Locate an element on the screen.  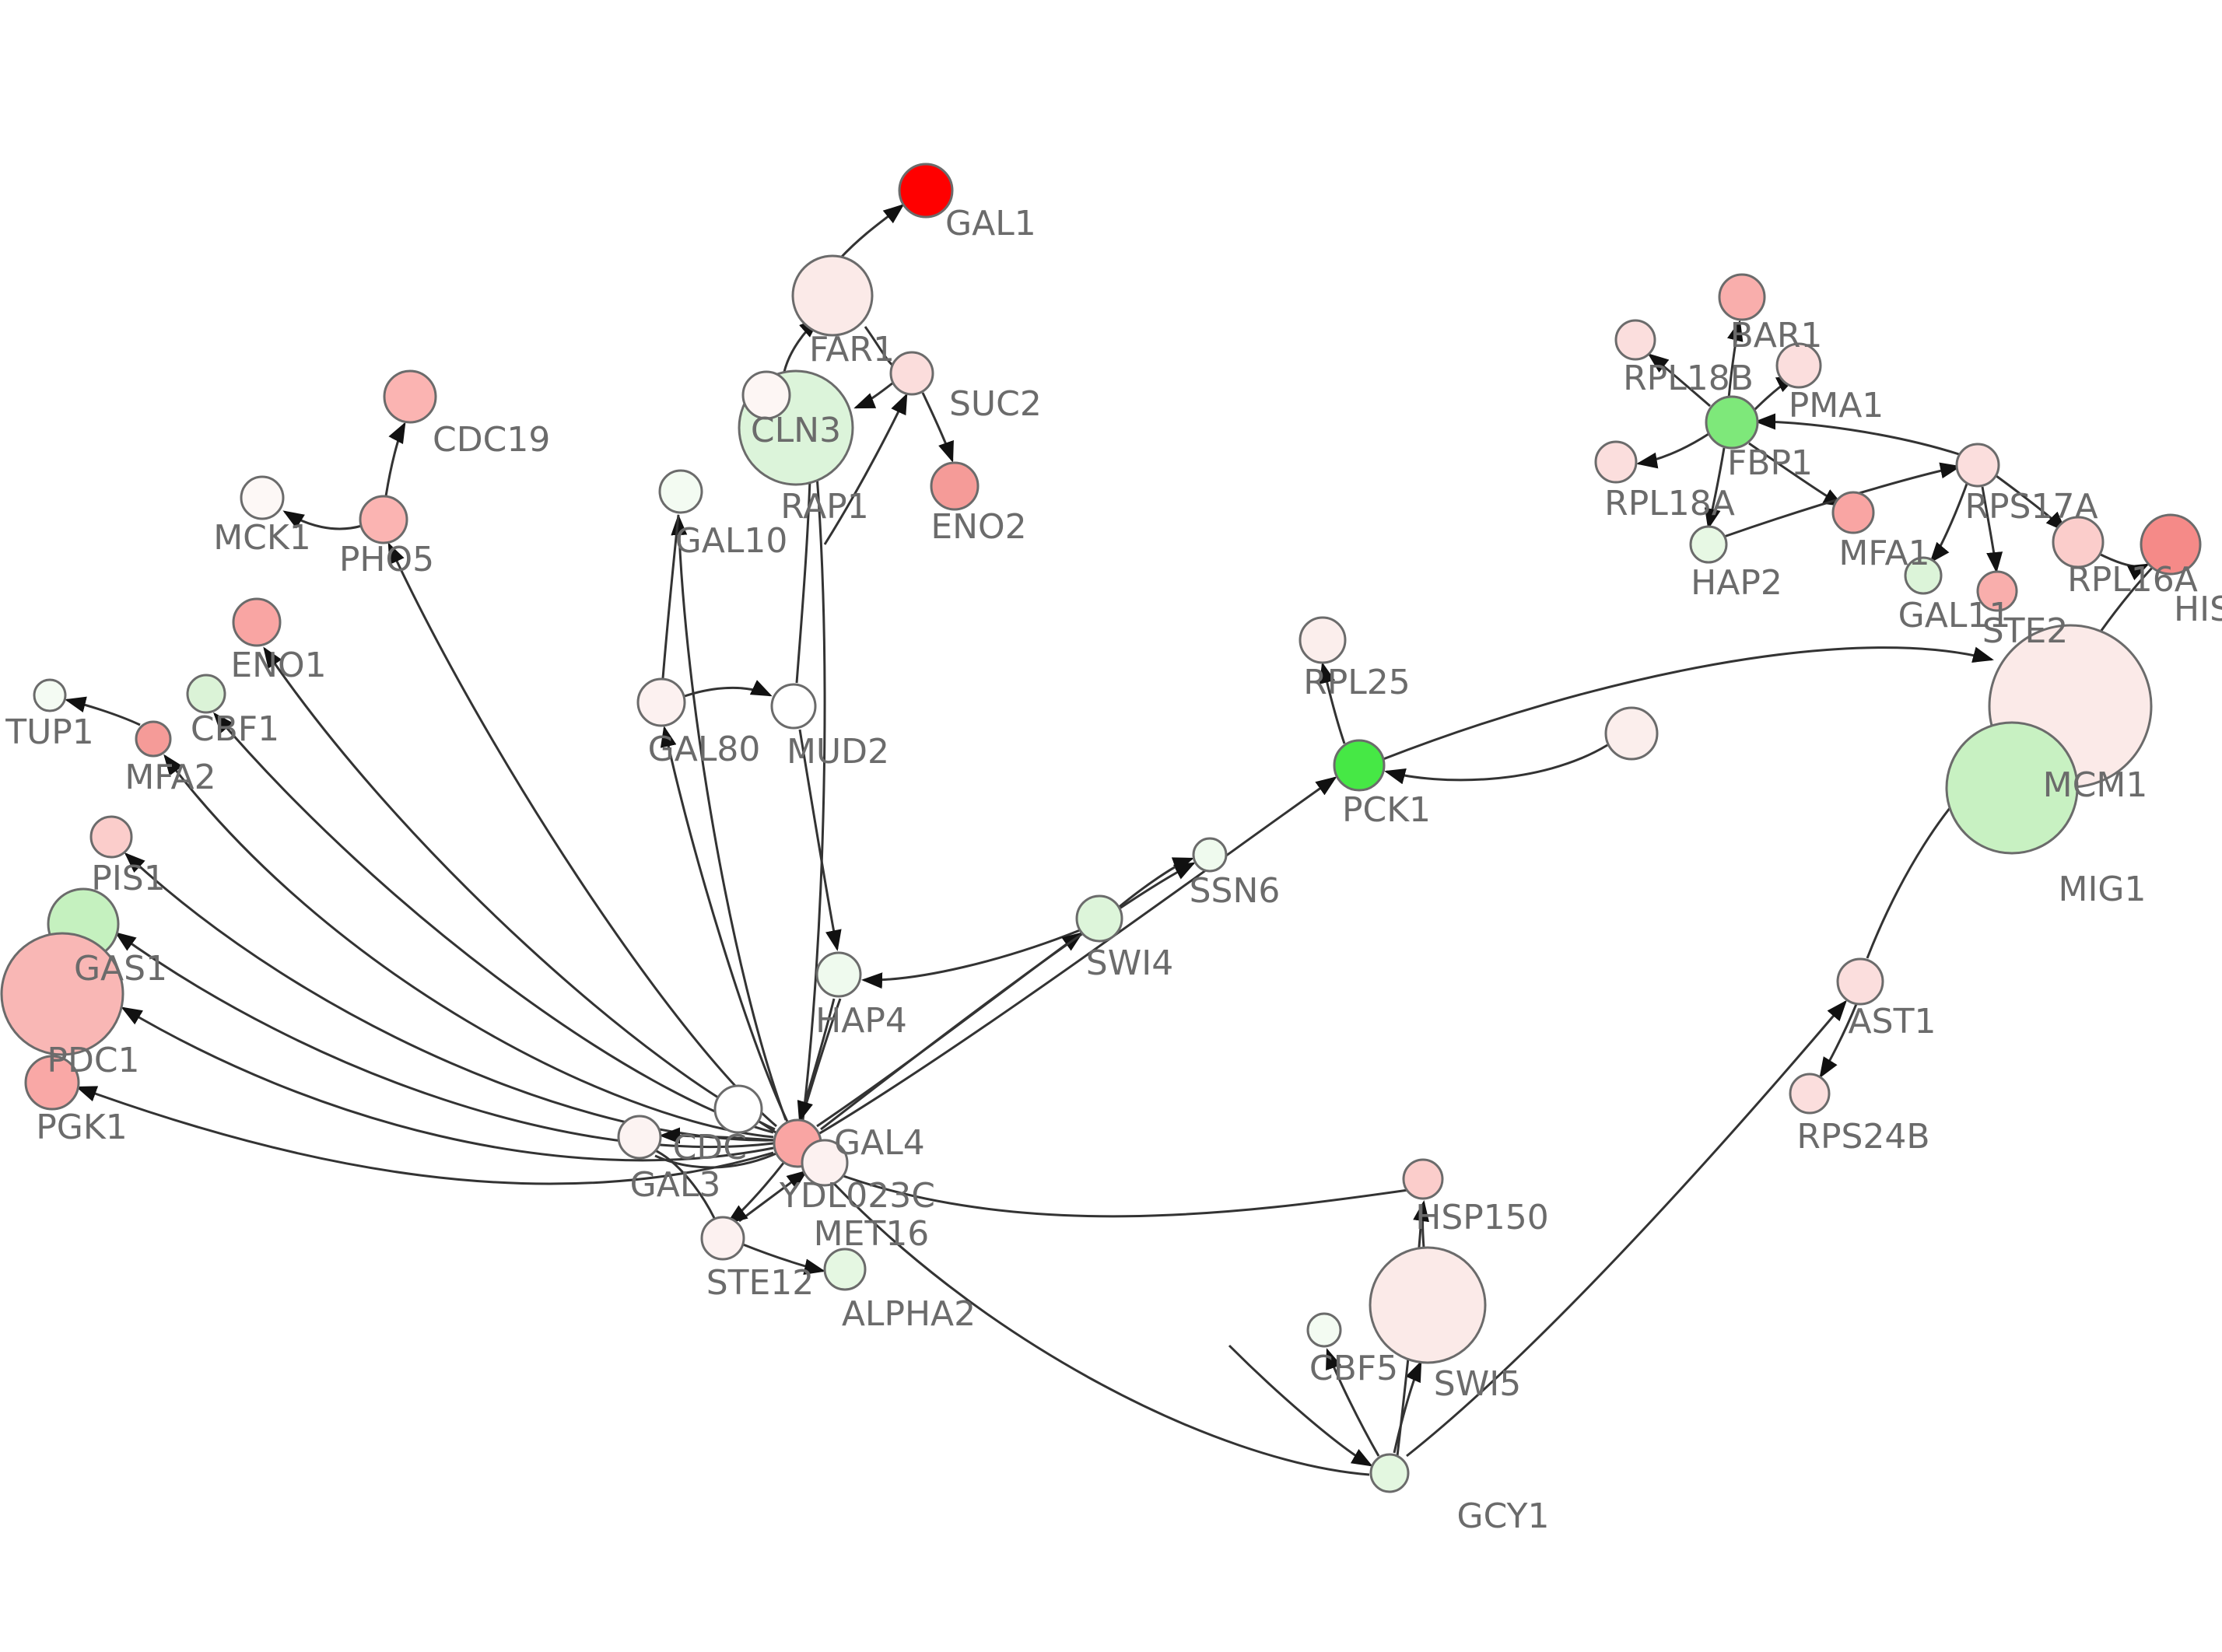
node-gcy1 is located at coordinates (1389, 1473).